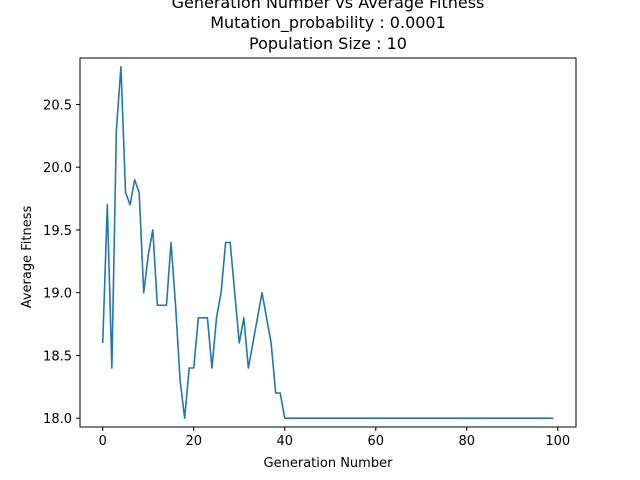  I want to click on y-axis-label: Average Fitness, so click(27, 257).